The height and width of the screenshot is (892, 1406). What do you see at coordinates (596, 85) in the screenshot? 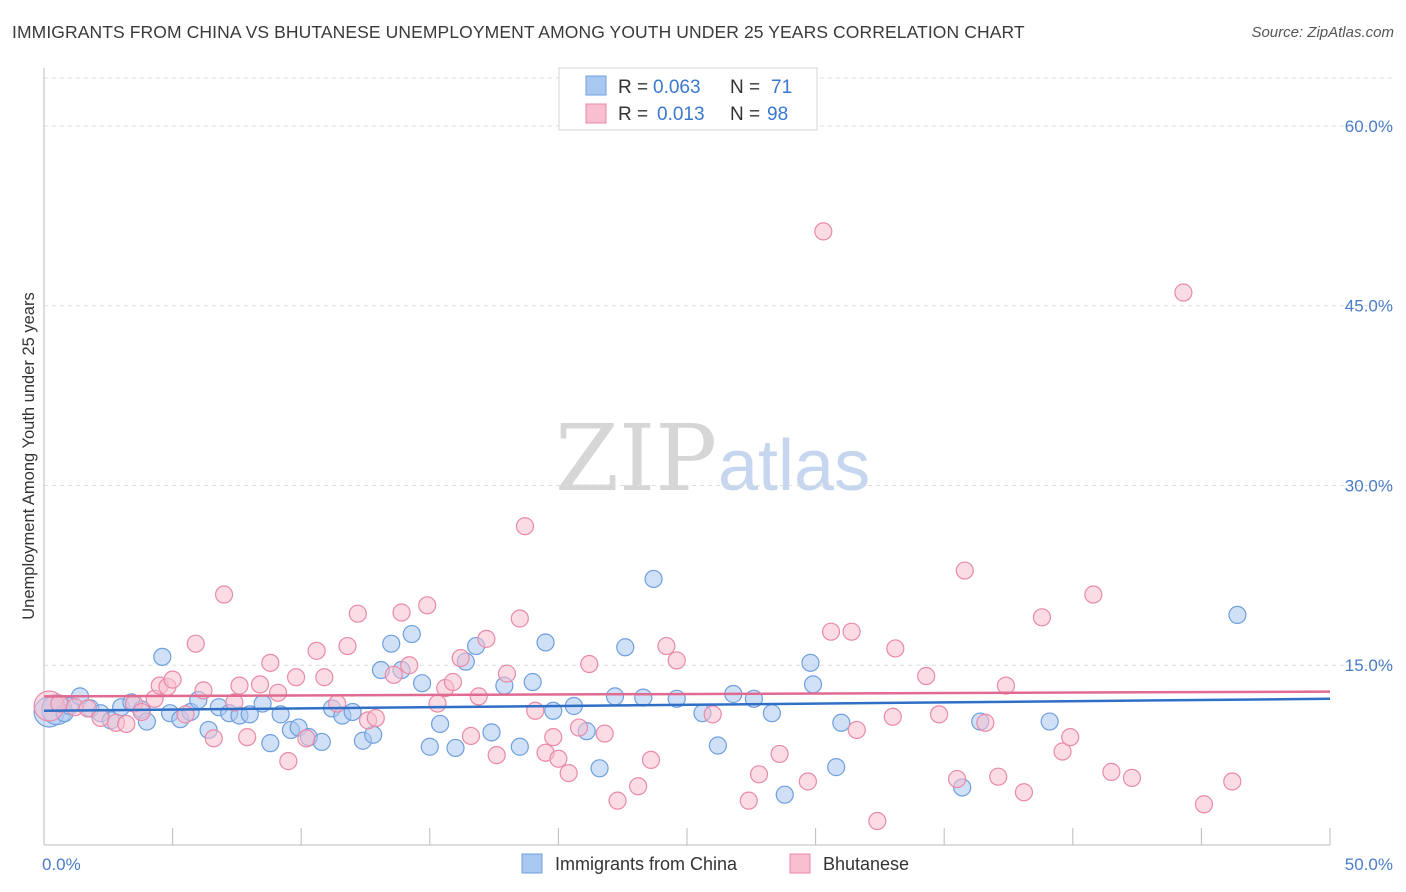
I see `legend-swatch-blue` at bounding box center [596, 85].